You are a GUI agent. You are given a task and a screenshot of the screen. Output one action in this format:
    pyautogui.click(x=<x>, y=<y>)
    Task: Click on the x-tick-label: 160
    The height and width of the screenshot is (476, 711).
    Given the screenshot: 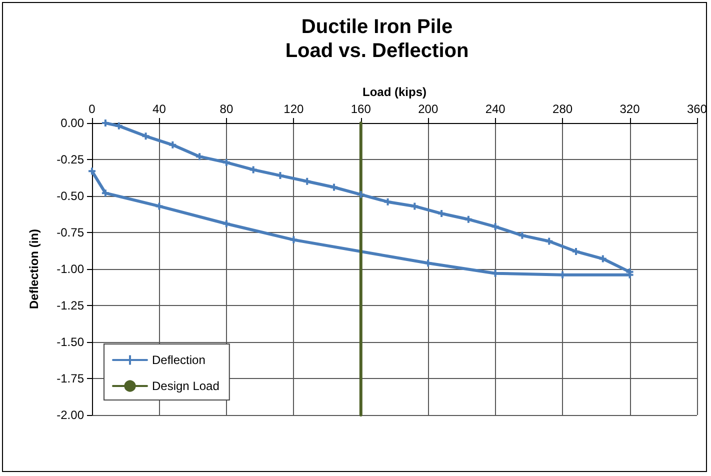 What is the action you would take?
    pyautogui.click(x=361, y=109)
    